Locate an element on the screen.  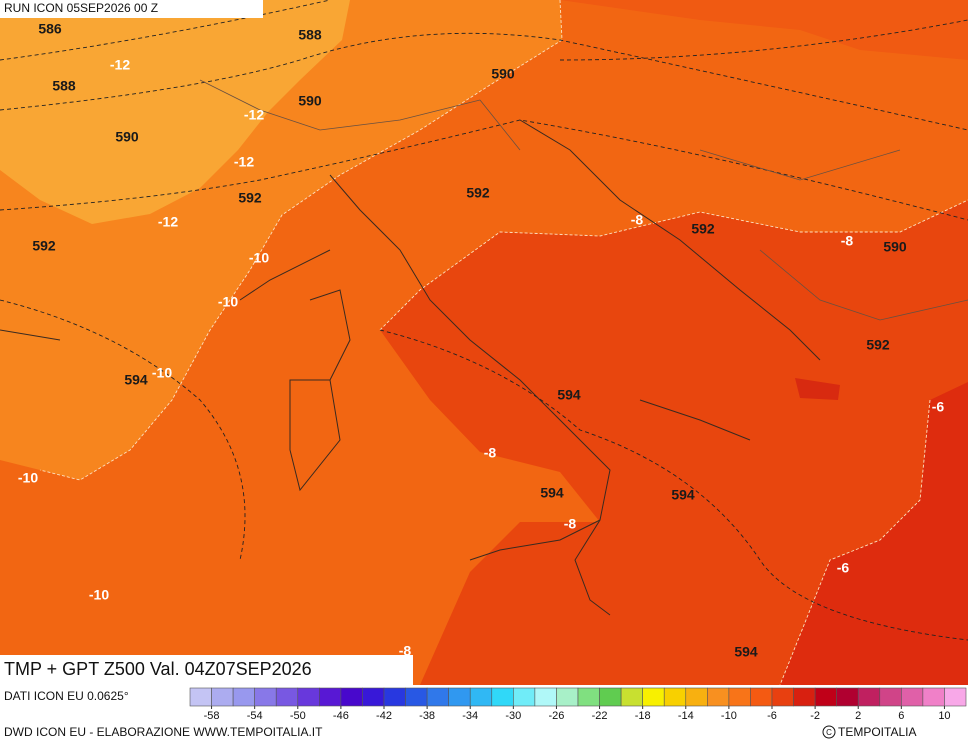
legend-tick-label: -10 is located at coordinates (729, 716).